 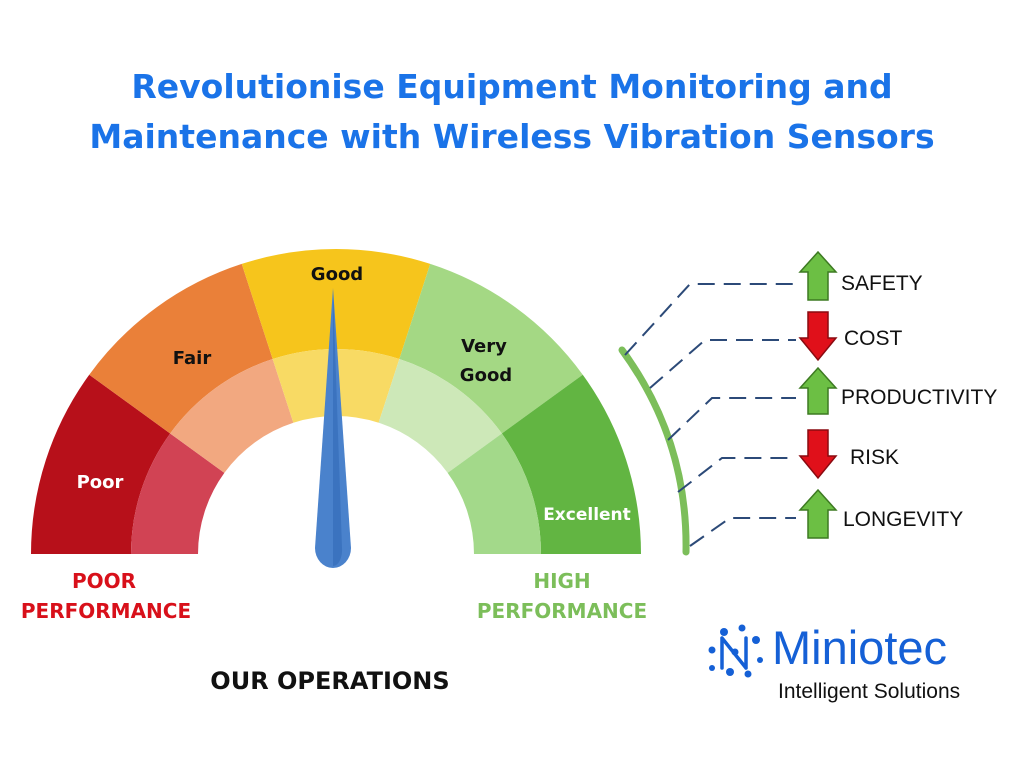 I want to click on gauge-segment-inner-fair, so click(x=232, y=416).